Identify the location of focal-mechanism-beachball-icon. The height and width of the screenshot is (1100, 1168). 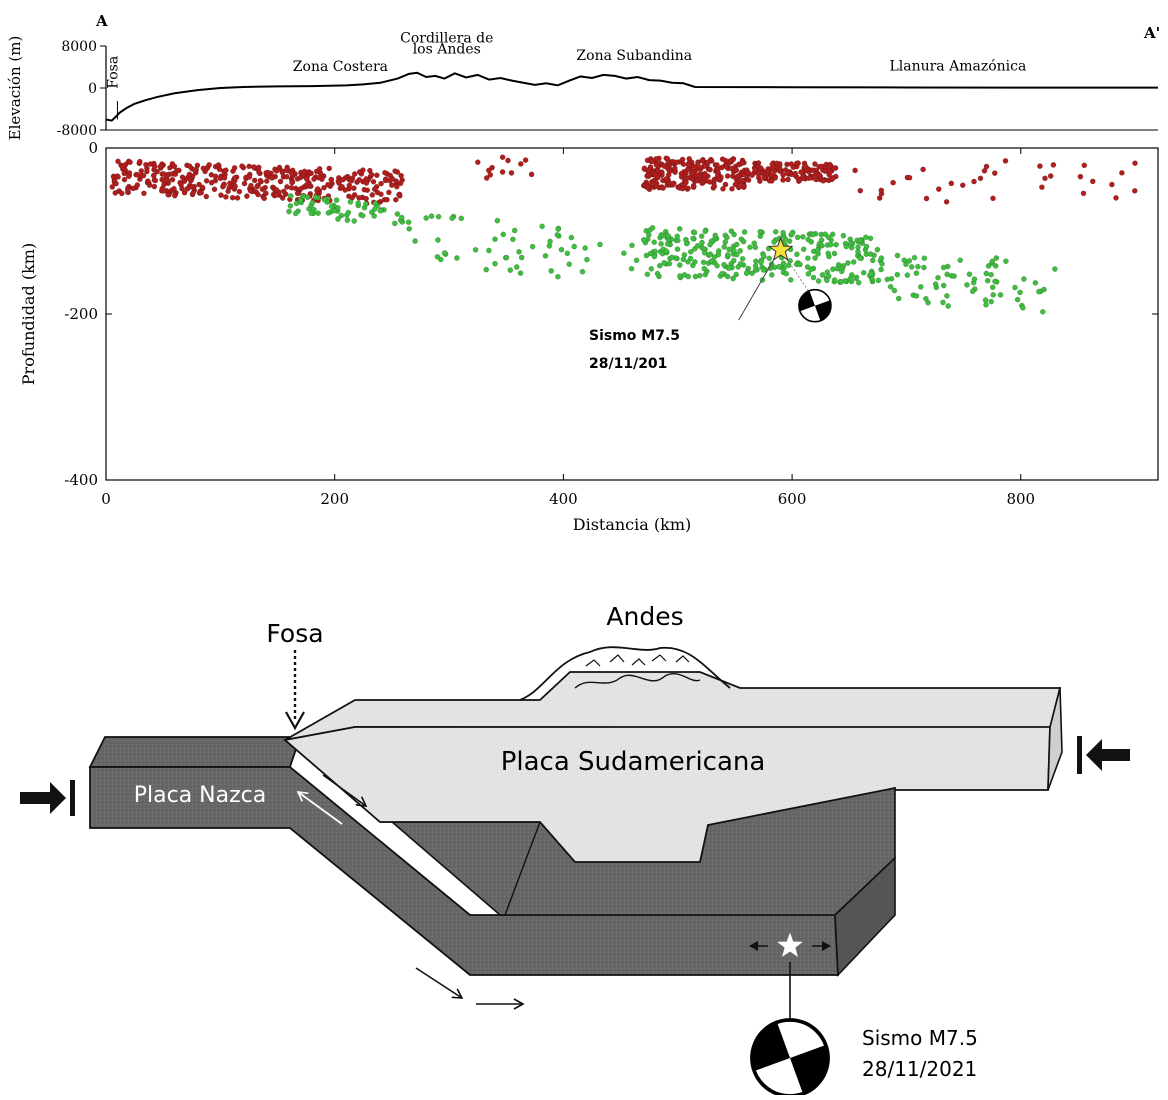
(815, 305).